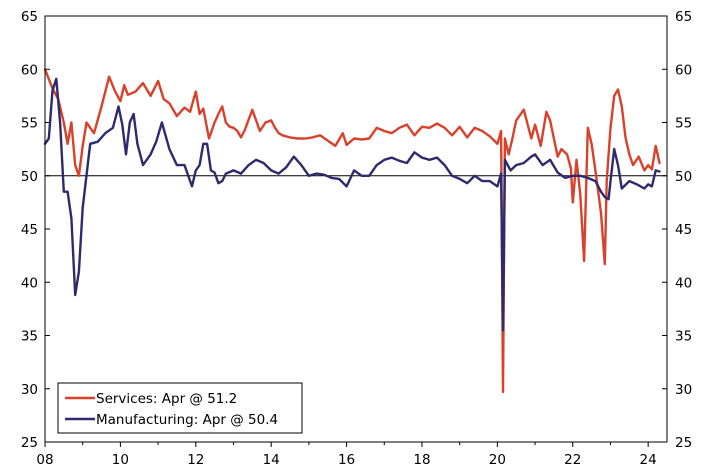  What do you see at coordinates (29, 177) in the screenshot?
I see `y-tick-label-left: 50` at bounding box center [29, 177].